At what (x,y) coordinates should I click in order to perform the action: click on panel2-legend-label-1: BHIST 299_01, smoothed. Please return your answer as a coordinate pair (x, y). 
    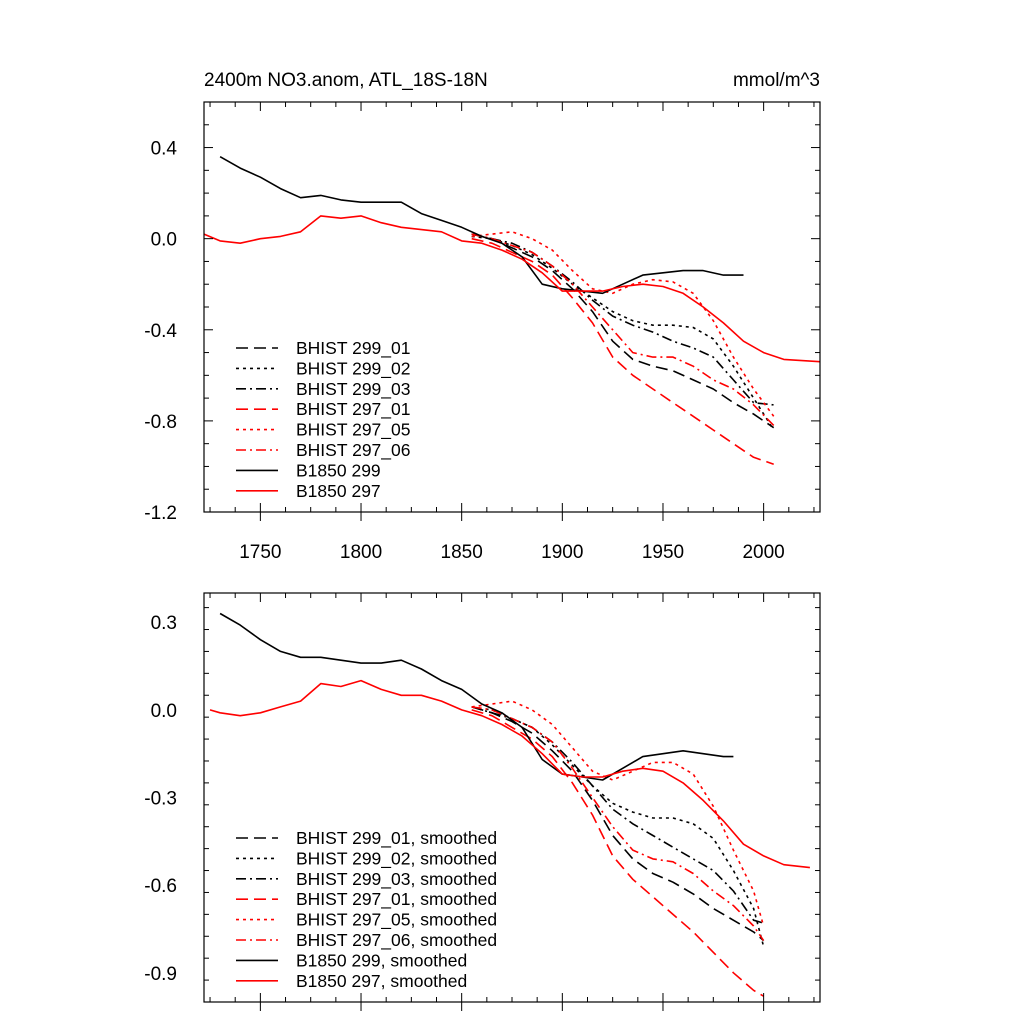
    Looking at the image, I should click on (396, 838).